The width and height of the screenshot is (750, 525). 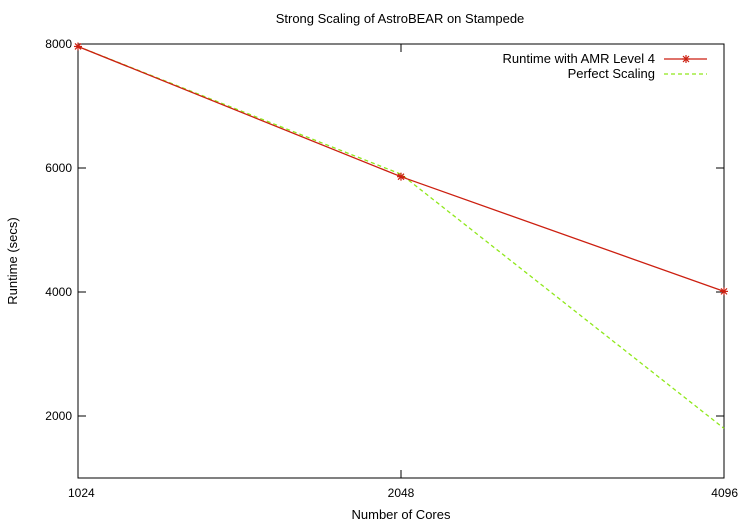 I want to click on chart-title: Strong Scaling of AstroBEAR on Stampede, so click(x=400, y=18).